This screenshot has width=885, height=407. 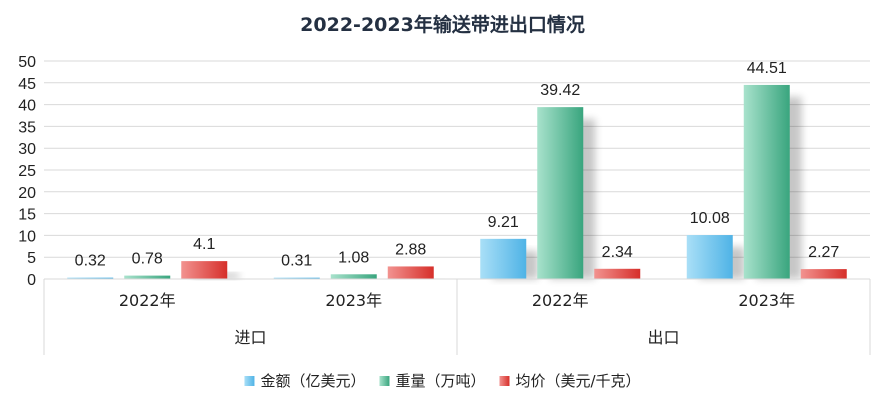 What do you see at coordinates (823, 252) in the screenshot?
I see `data-label: 2.27` at bounding box center [823, 252].